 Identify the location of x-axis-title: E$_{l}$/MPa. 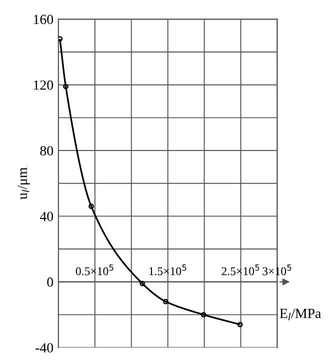
(301, 314).